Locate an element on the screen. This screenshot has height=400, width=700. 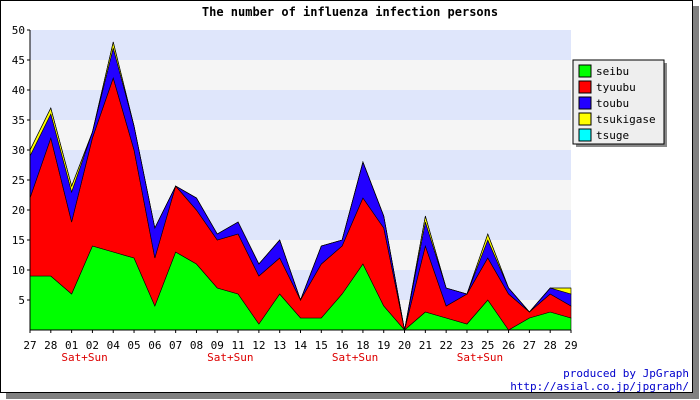
y-tick-label: 5 is located at coordinates (21, 300).